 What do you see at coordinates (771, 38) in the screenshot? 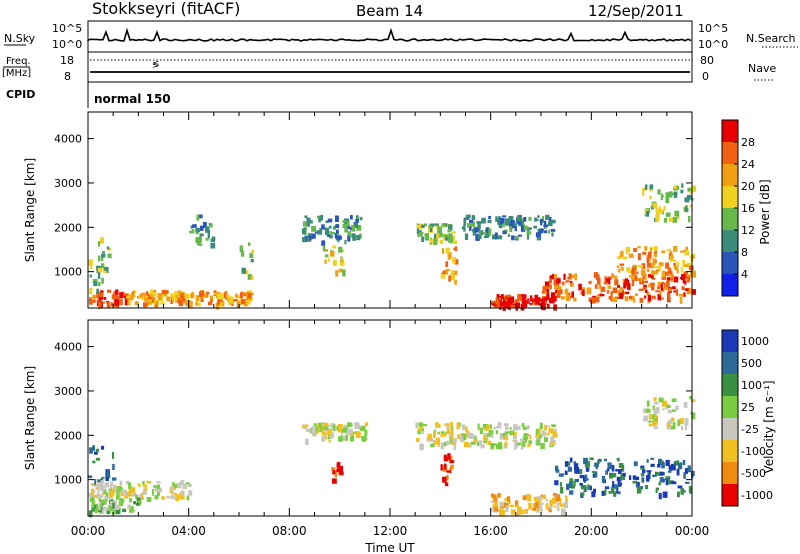
I see `noise-right-label: N.Search` at bounding box center [771, 38].